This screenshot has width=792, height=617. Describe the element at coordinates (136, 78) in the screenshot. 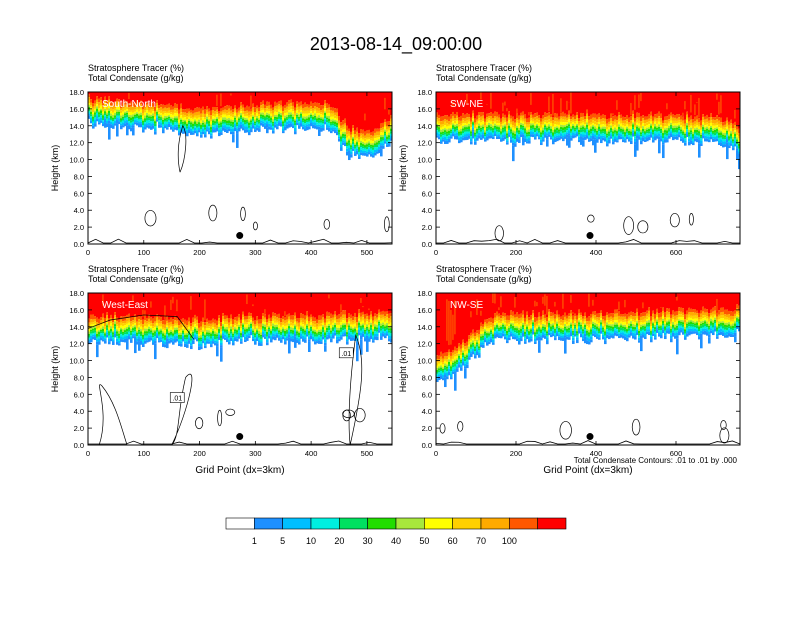

I see `panel-subtitle-condensate: Total Condensate (g/kg)` at that location.